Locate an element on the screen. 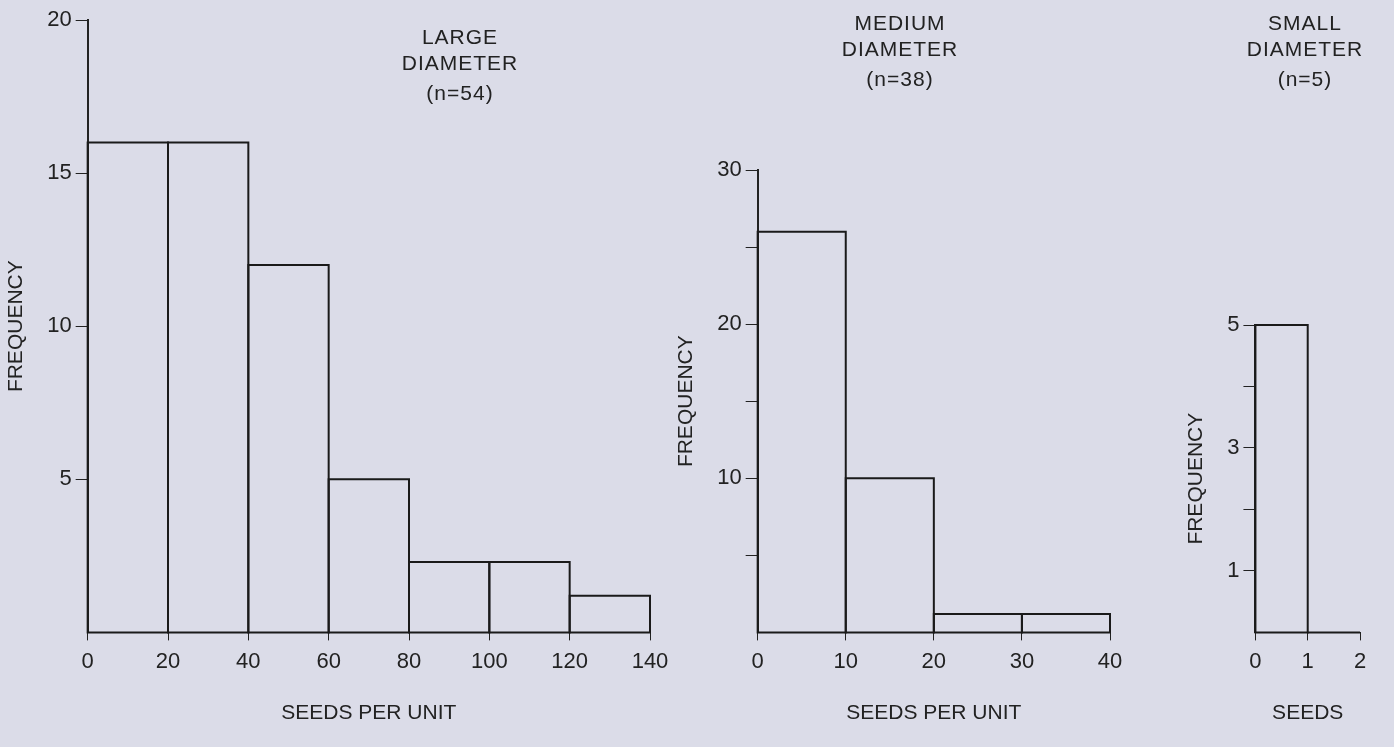  x-tick-label: 100 is located at coordinates (489, 660).